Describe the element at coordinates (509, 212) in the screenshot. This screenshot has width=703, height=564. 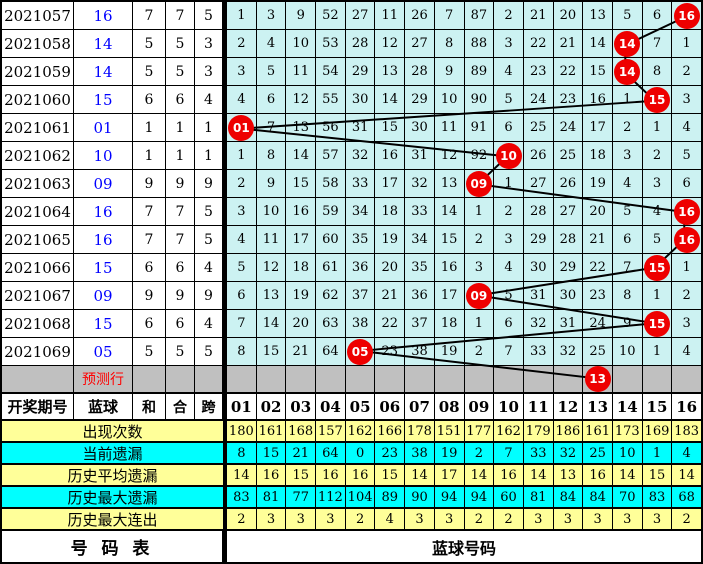
I see `grid-cell: 2` at that location.